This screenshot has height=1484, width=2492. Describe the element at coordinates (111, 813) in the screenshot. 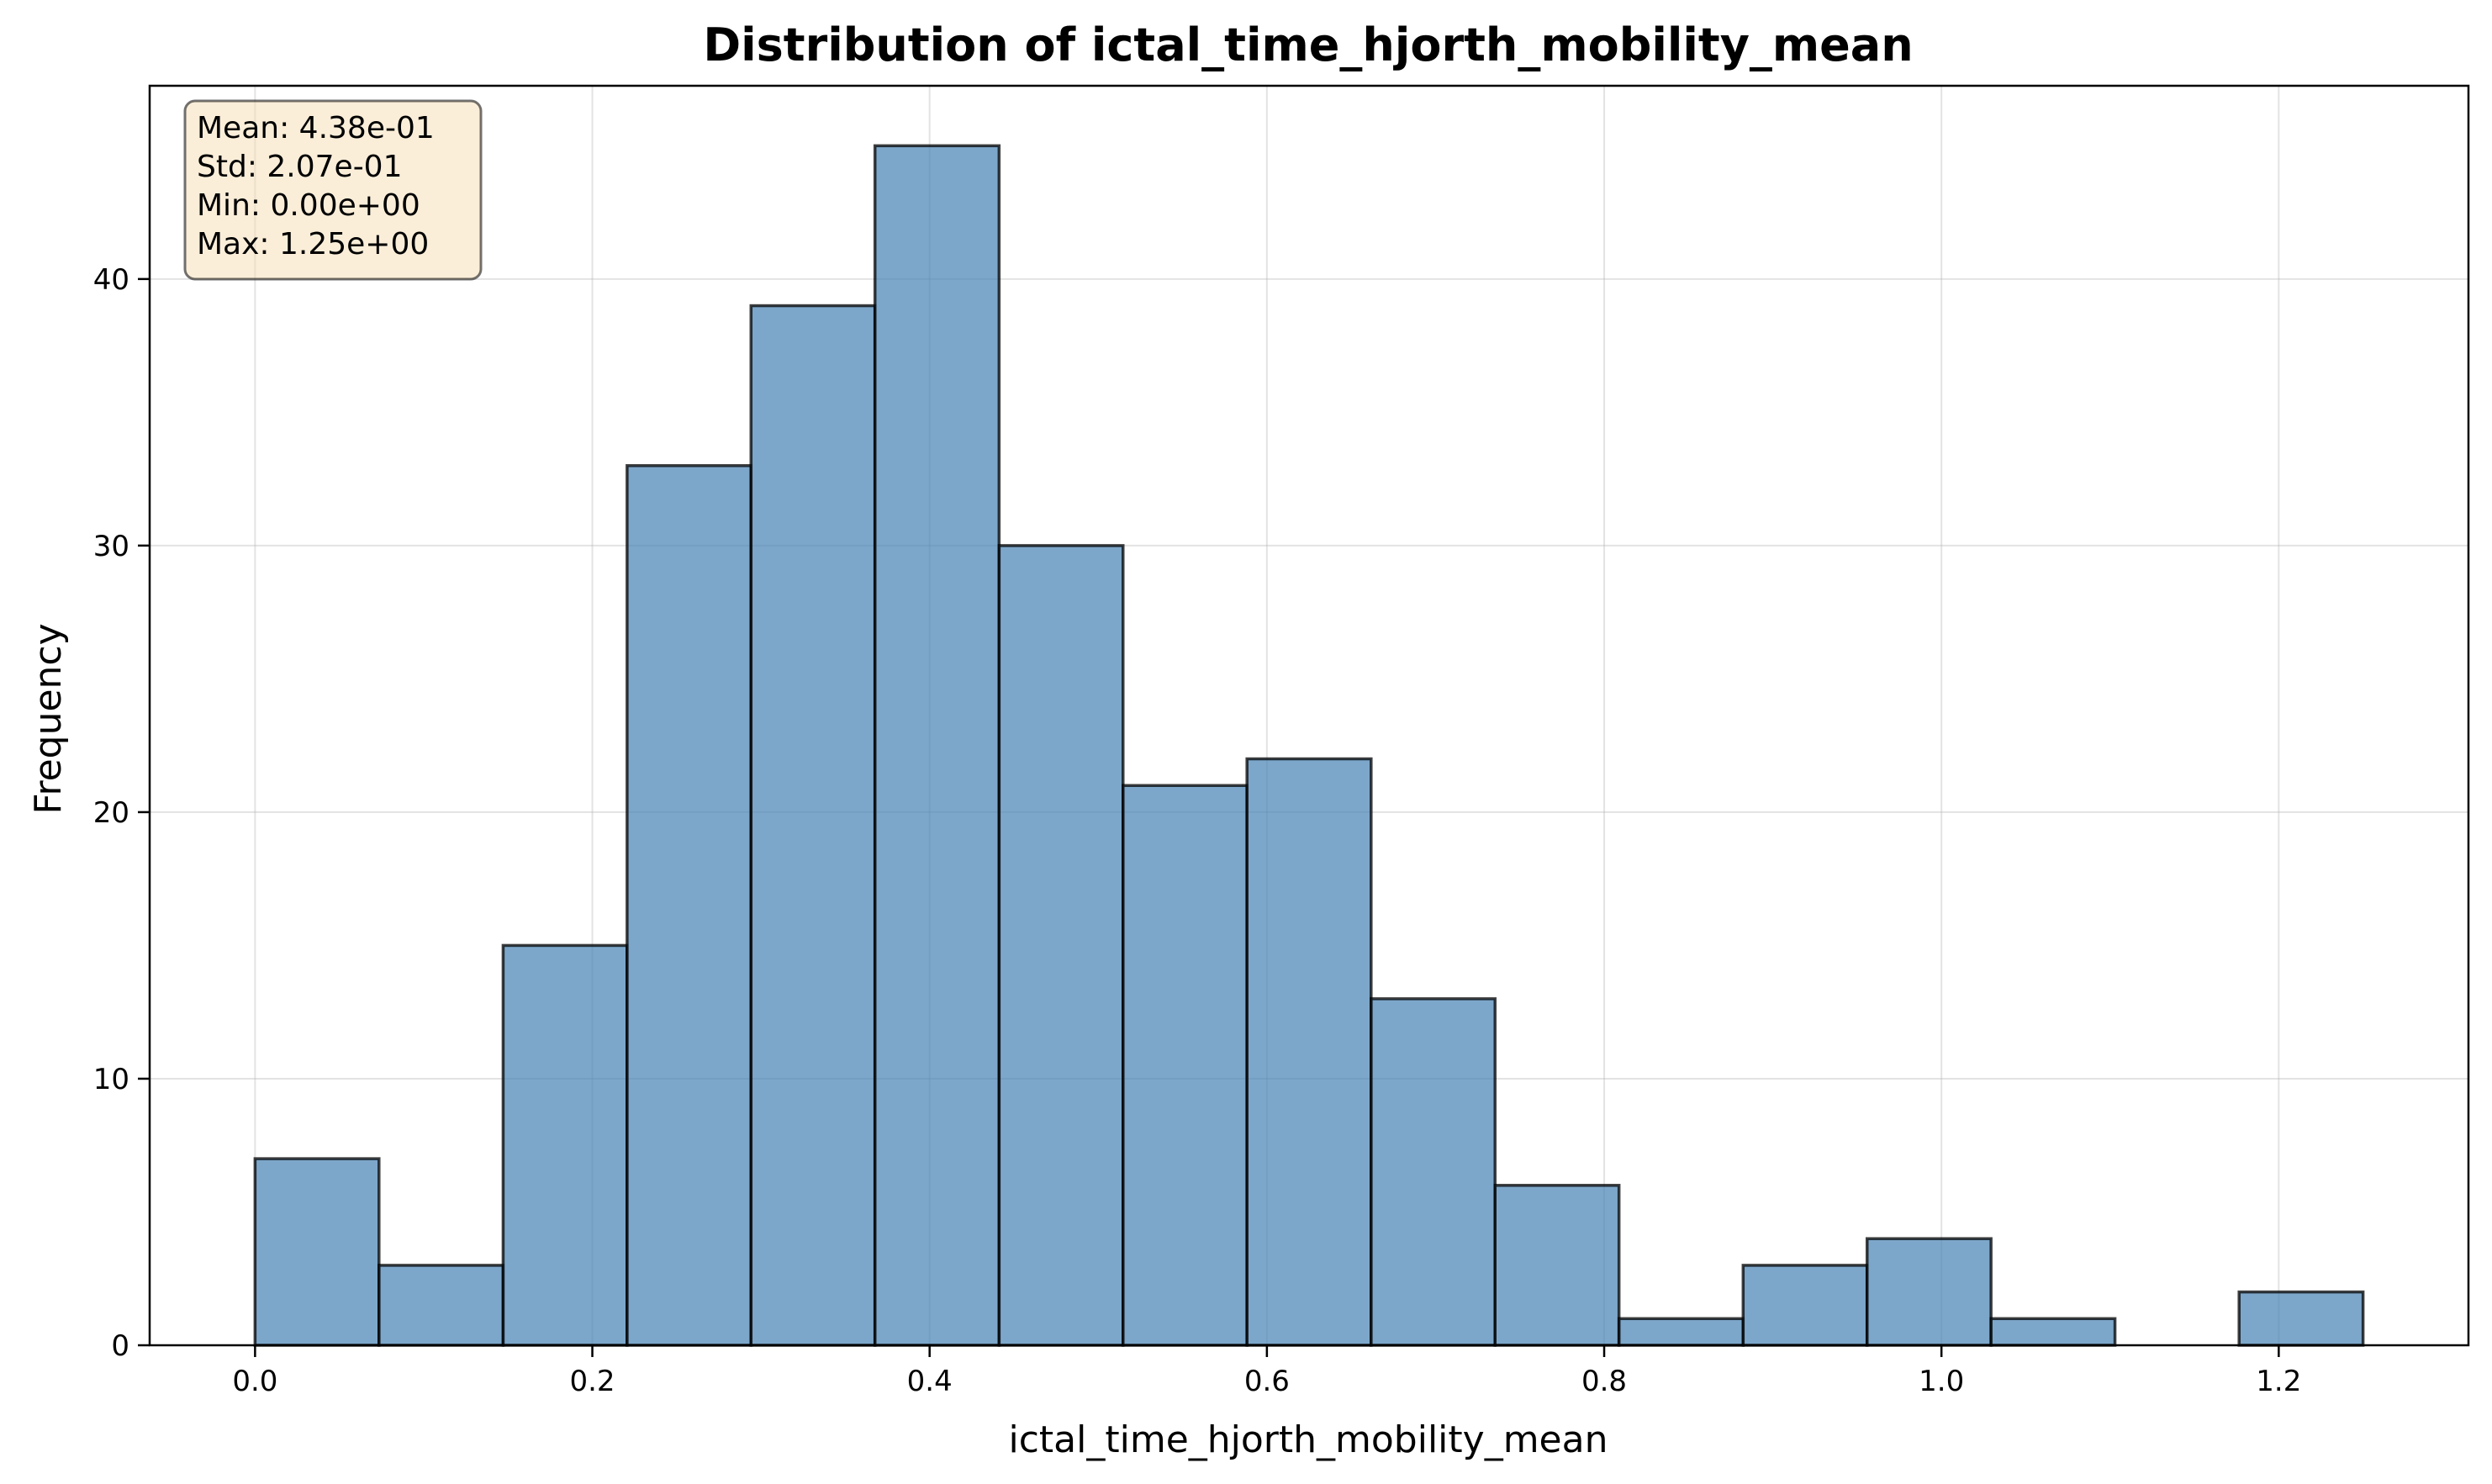

I see `y-tick-label: 20` at that location.